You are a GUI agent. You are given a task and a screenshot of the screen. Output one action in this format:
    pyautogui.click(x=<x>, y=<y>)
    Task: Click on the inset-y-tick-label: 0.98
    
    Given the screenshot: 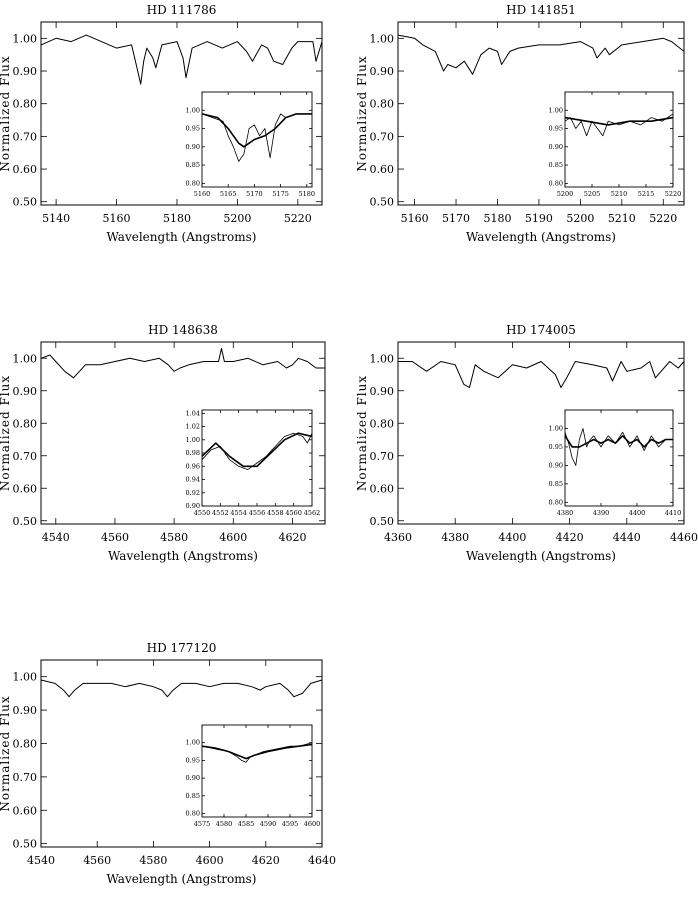 What is the action you would take?
    pyautogui.click(x=193, y=453)
    